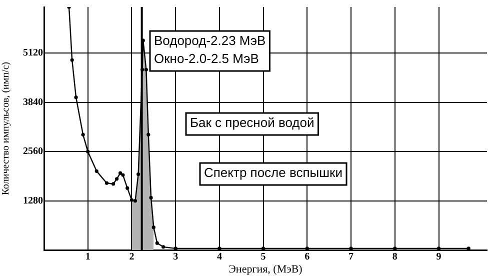 The width and height of the screenshot is (491, 276). I want to click on annotation: Бак с пресной водой, so click(252, 122).